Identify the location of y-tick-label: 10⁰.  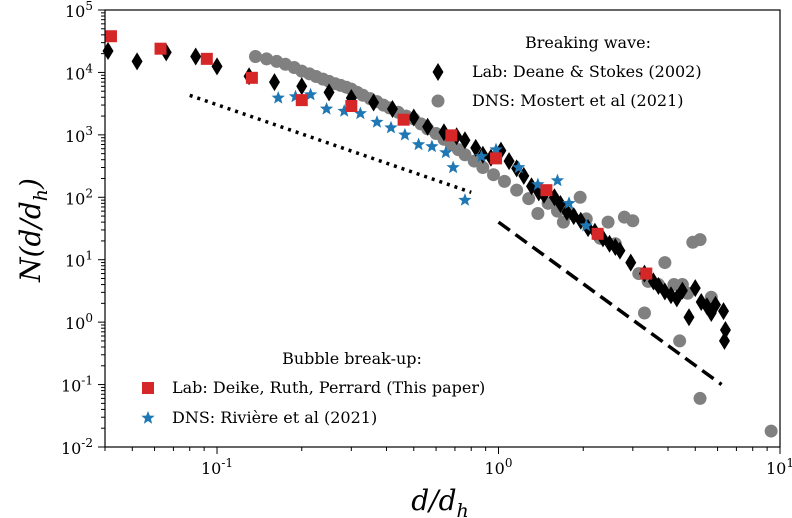
(79, 322).